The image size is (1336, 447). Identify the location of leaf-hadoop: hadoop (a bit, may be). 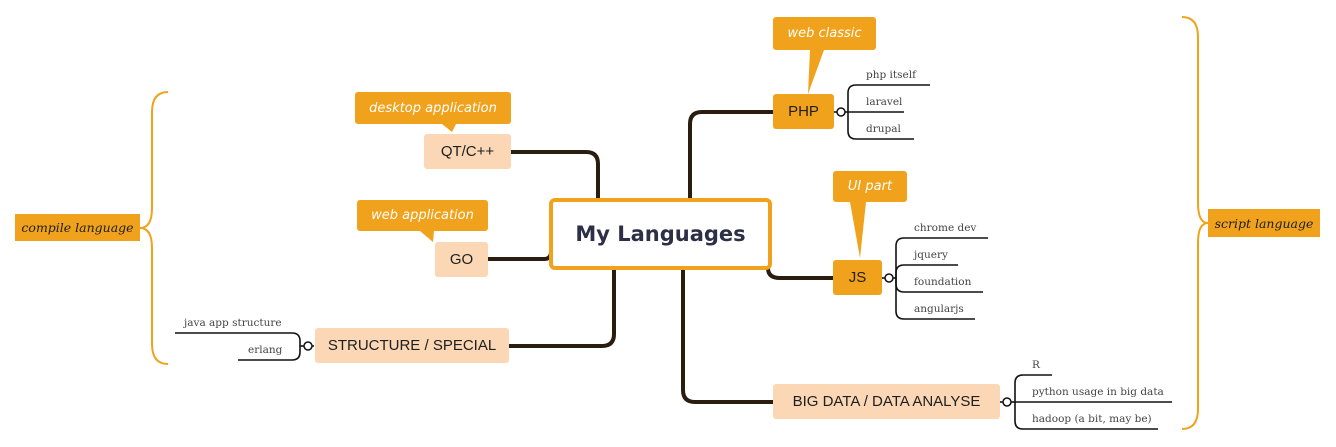
(1092, 419).